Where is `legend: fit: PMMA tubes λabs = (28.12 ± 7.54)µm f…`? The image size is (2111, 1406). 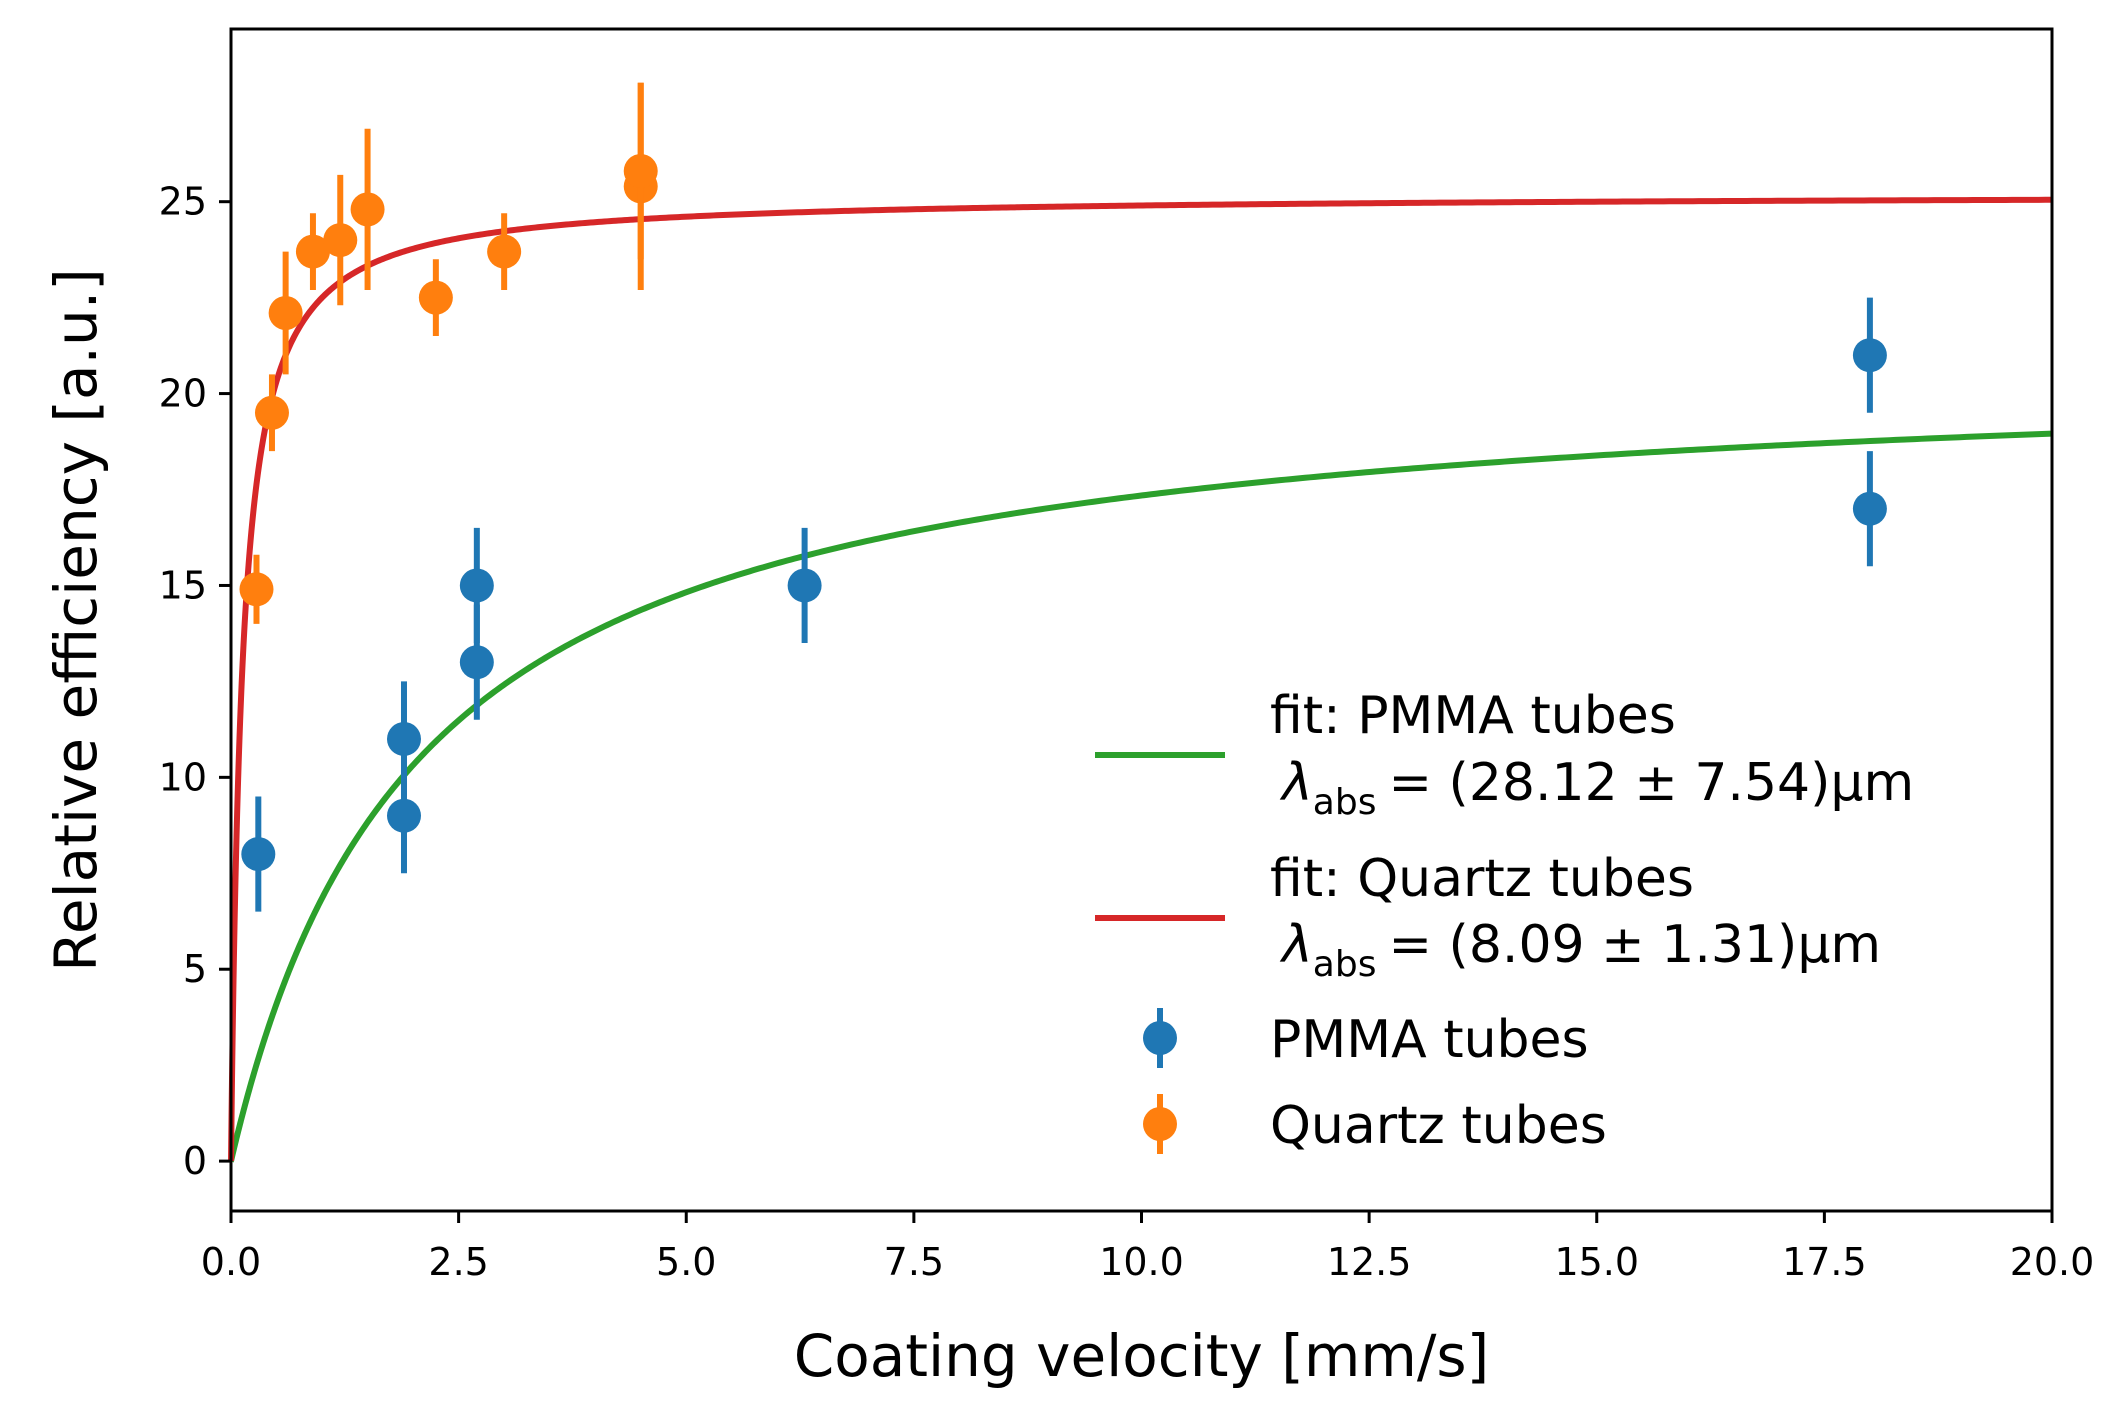 legend: fit: PMMA tubes λabs = (28.12 ± 7.54)µm f… is located at coordinates (1504, 921).